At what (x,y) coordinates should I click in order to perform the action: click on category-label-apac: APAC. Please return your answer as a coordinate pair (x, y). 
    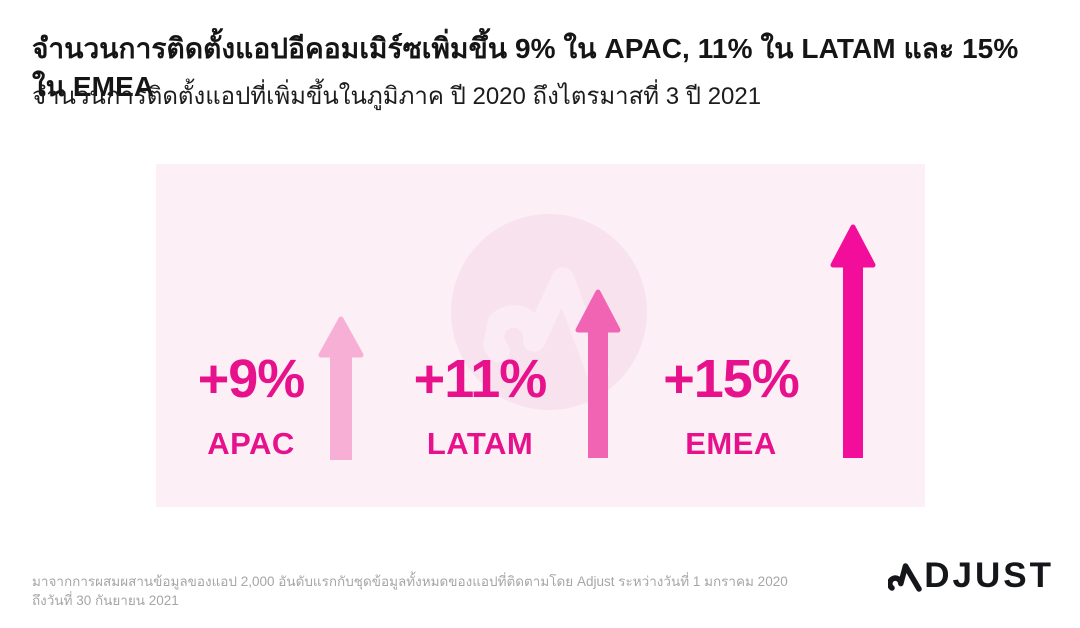
    Looking at the image, I should click on (251, 443).